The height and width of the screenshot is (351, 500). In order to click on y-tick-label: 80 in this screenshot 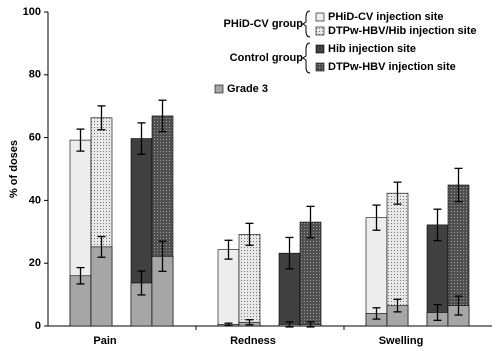, I will do `click(35, 75)`.